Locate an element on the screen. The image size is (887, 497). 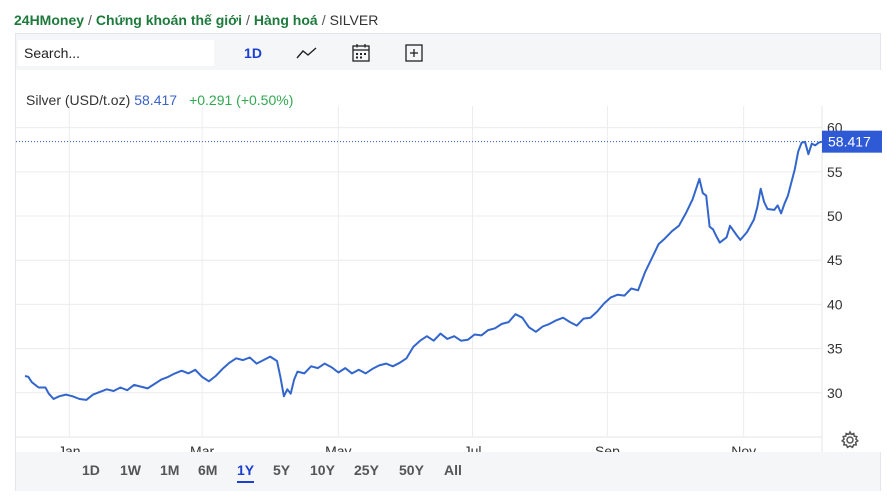
interval-button: 1D is located at coordinates (253, 53).